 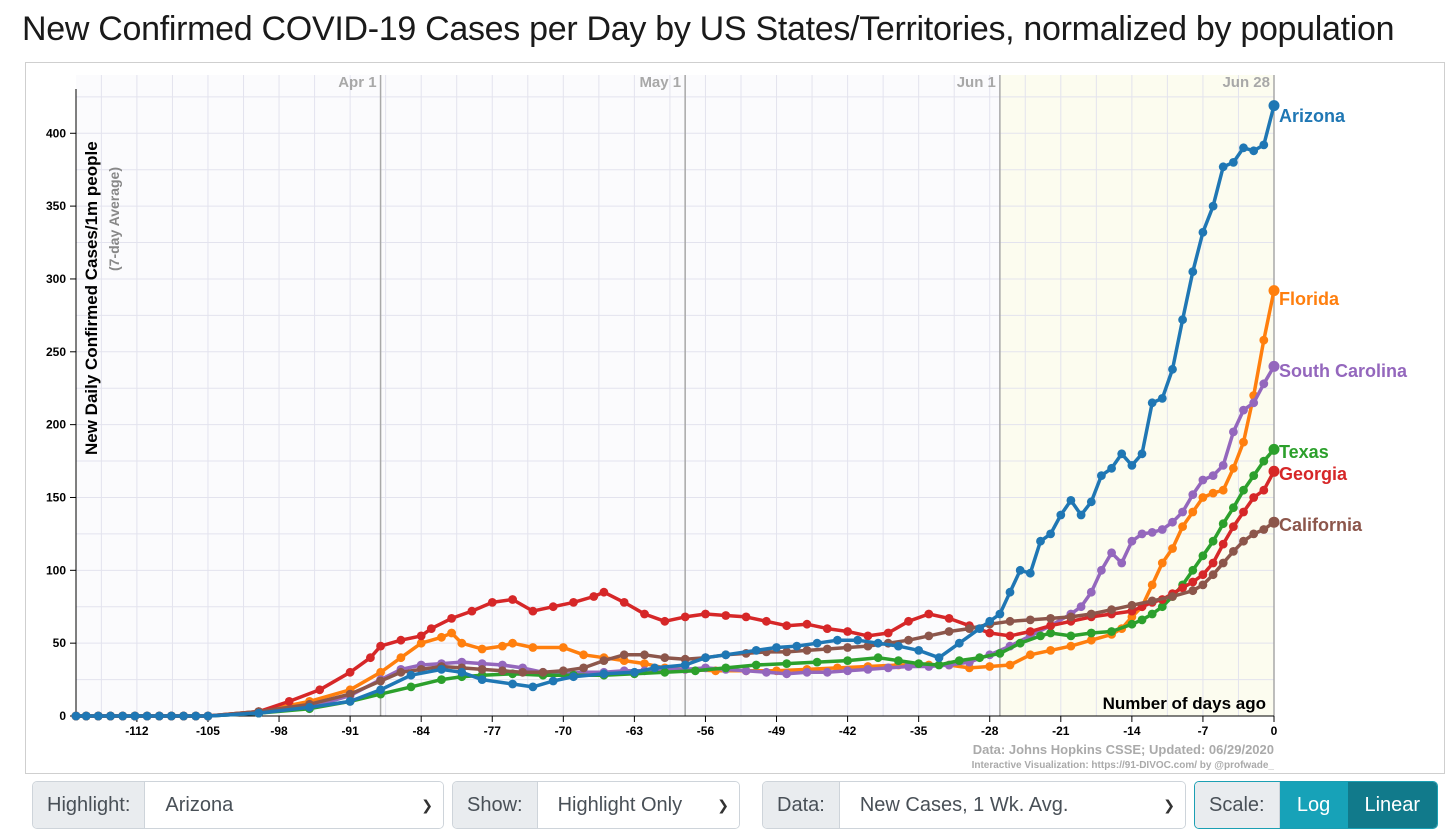 I want to click on date-marker-label: Apr 1, so click(x=357, y=82).